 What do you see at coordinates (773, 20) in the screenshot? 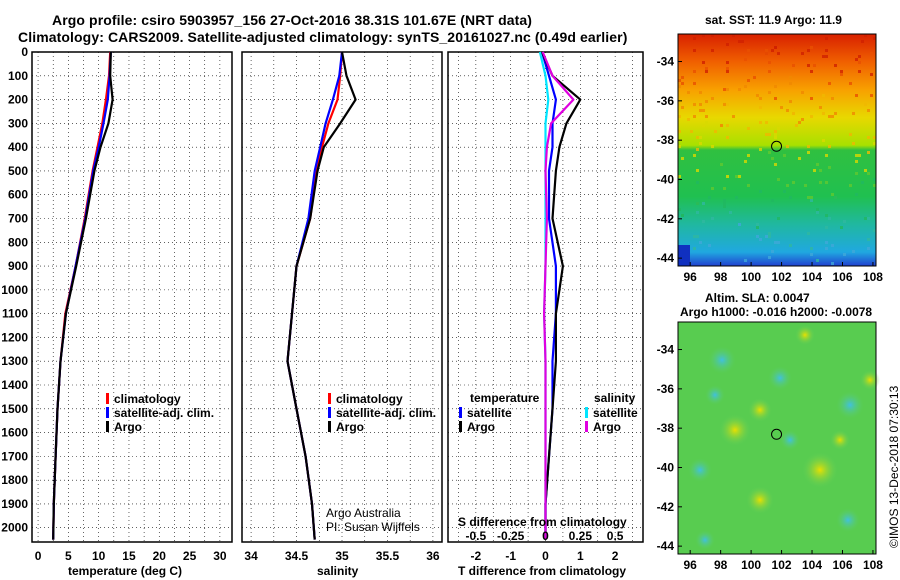
I see `sst-map-title: sat. SST: 11.9 Argo: 11.9` at bounding box center [773, 20].